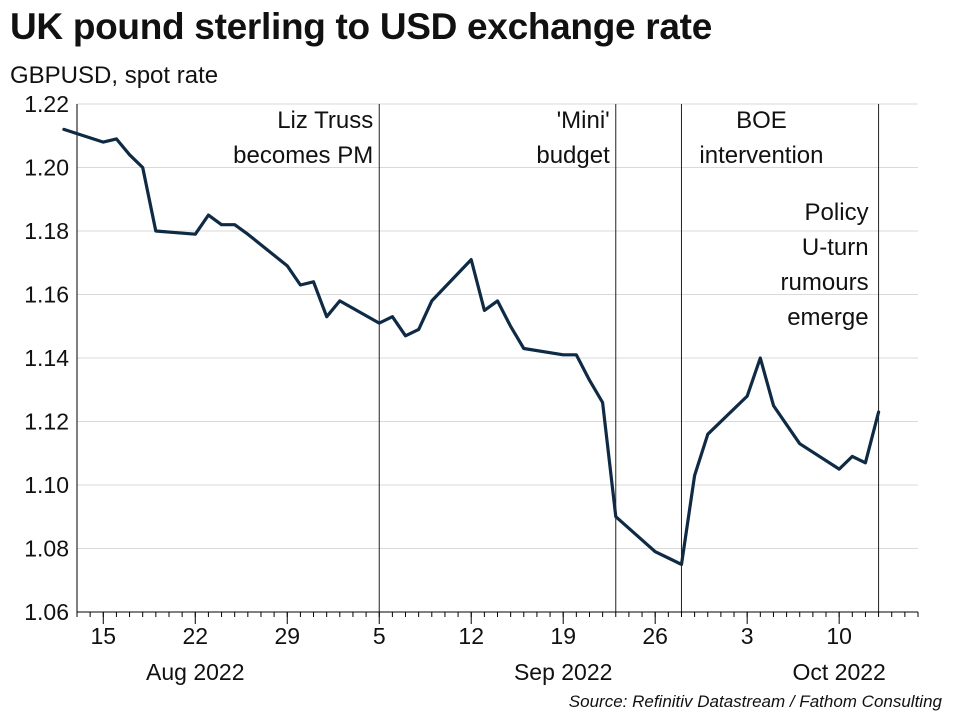 This screenshot has width=960, height=720. What do you see at coordinates (563, 636) in the screenshot?
I see `x-tick-label: 19` at bounding box center [563, 636].